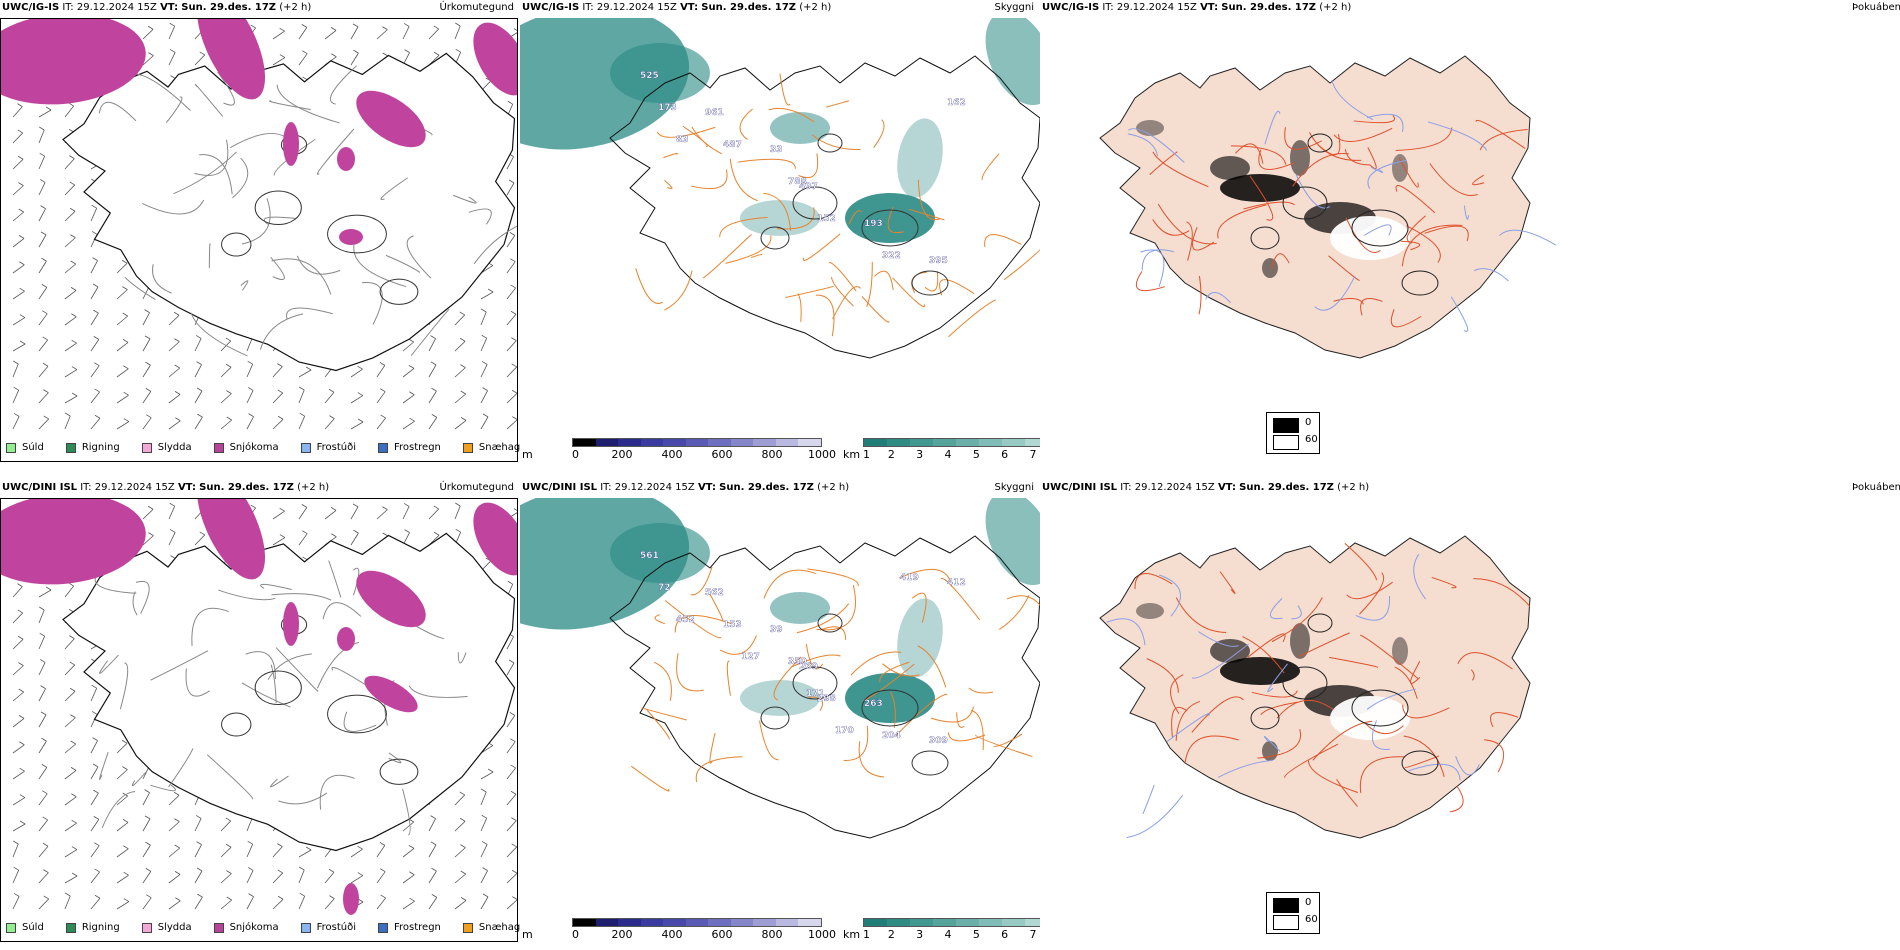 The width and height of the screenshot is (1900, 950). Describe the element at coordinates (575, 454) in the screenshot. I see `colorbar-tick-label: 0` at that location.